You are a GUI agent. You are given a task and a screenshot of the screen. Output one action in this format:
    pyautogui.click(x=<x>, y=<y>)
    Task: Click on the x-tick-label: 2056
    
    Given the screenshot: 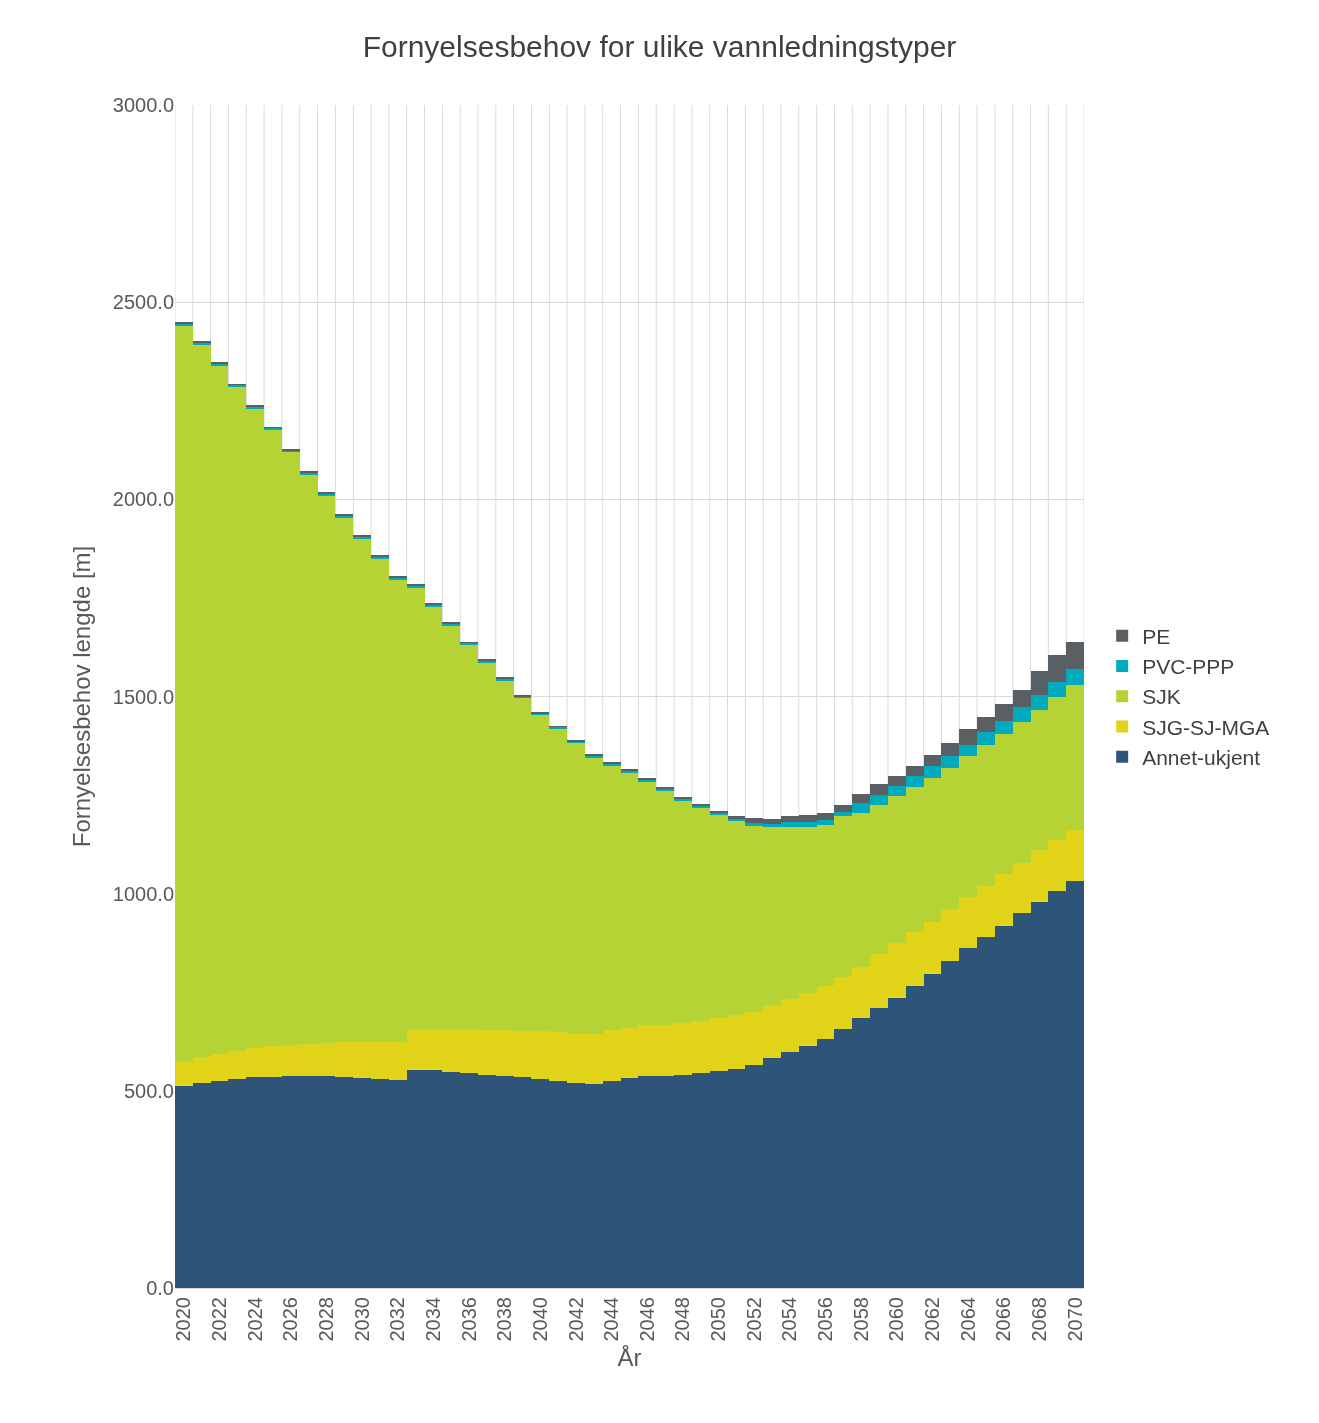 What is the action you would take?
    pyautogui.click(x=825, y=1319)
    